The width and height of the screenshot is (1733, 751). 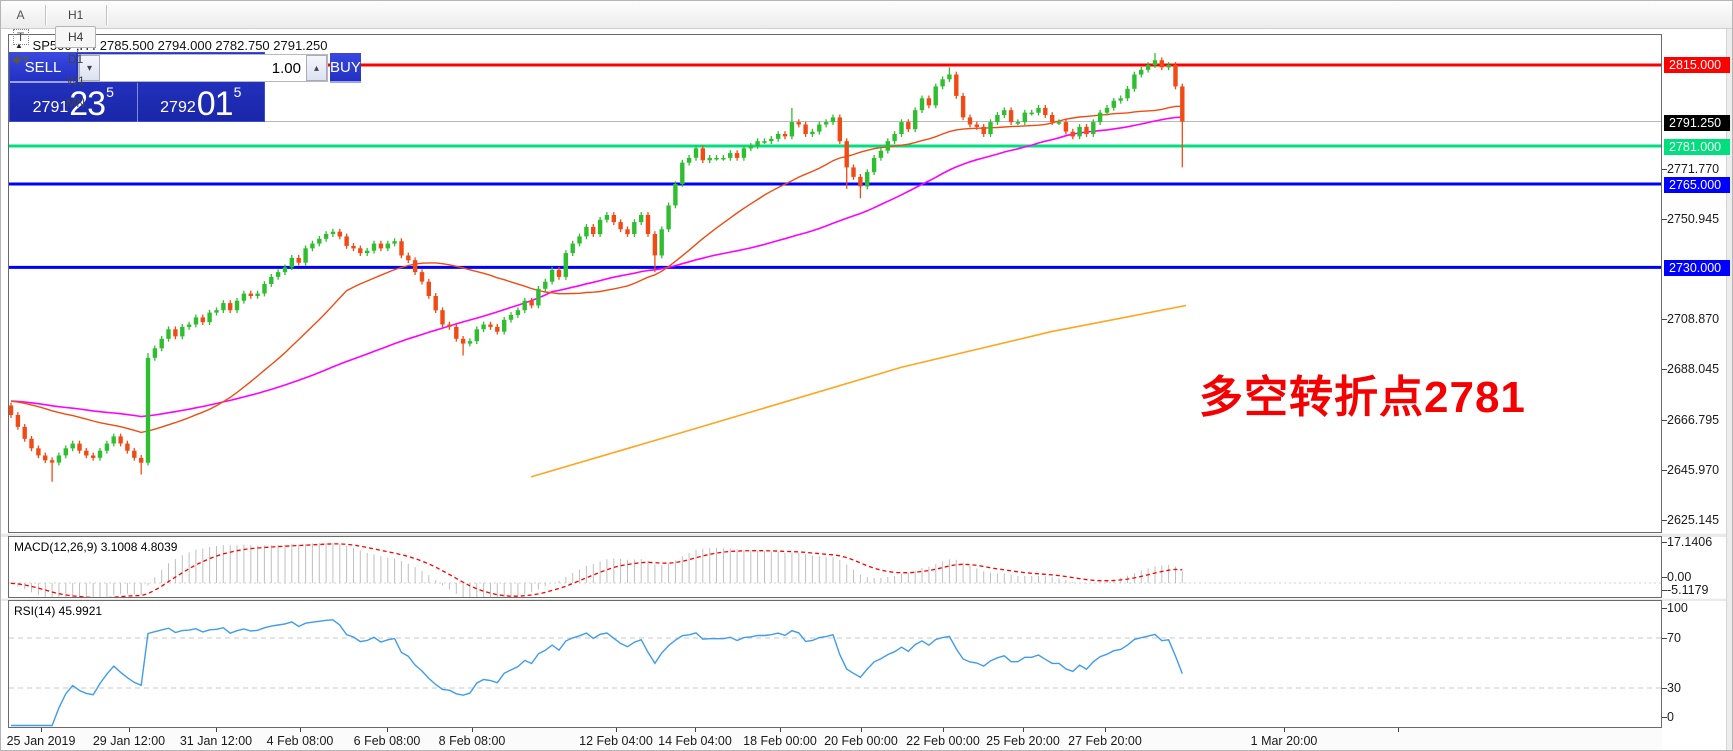 What do you see at coordinates (58, 611) in the screenshot?
I see `rsi-label: RSI(14) 45.9921` at bounding box center [58, 611].